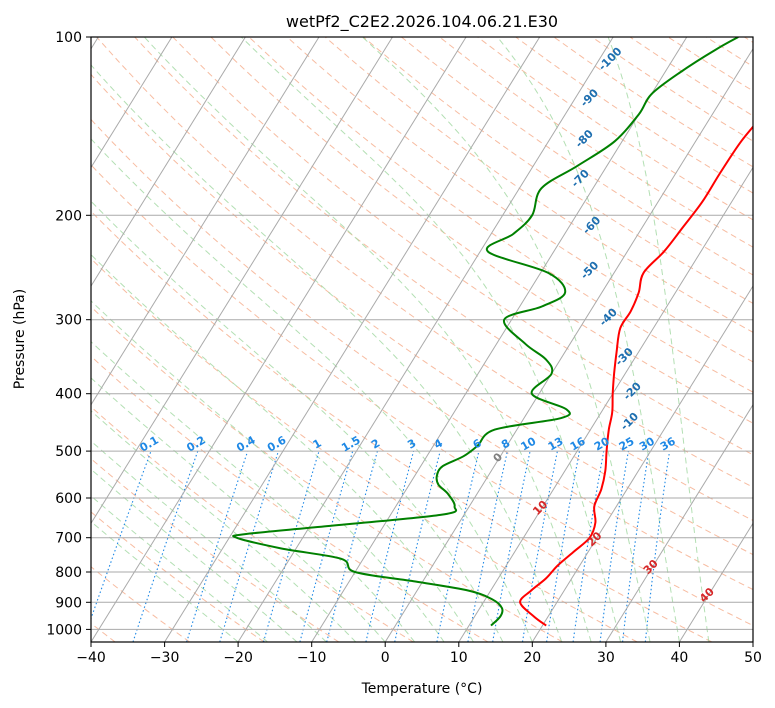 This screenshot has height=708, width=775. I want to click on y-tick-label: 900, so click(68, 603).